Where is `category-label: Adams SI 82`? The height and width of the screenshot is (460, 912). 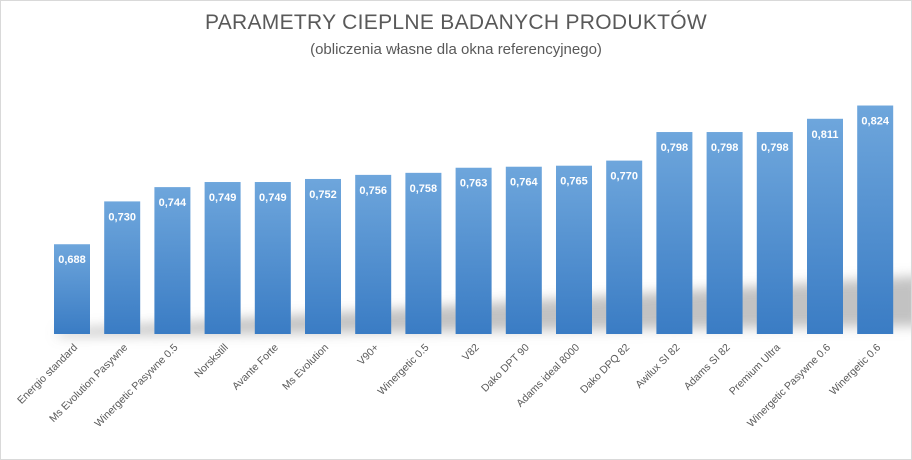 category-label: Adams SI 82 is located at coordinates (707, 367).